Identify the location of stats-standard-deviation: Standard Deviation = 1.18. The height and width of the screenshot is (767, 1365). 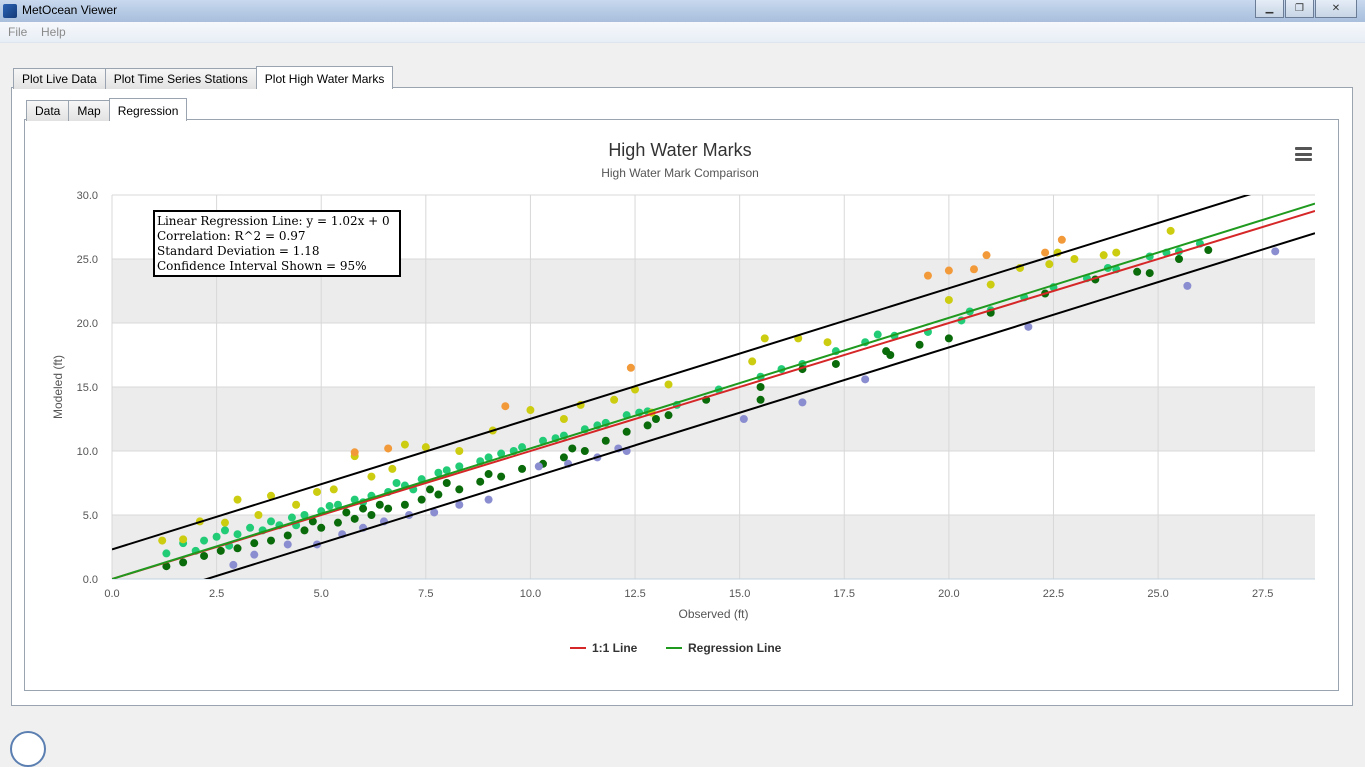
(238, 251).